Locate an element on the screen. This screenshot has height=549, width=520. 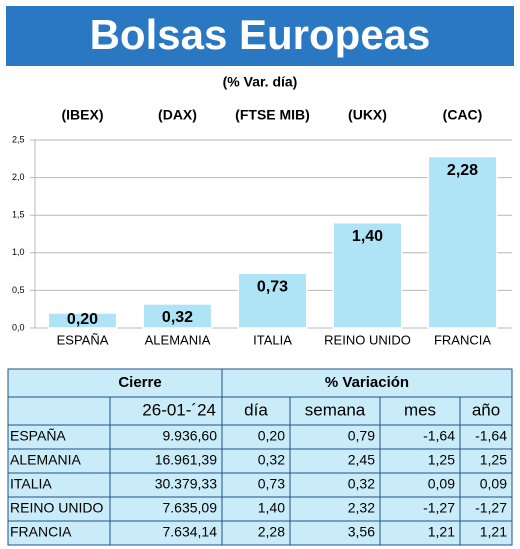
x-tick-label: ESPAÑA is located at coordinates (83, 339).